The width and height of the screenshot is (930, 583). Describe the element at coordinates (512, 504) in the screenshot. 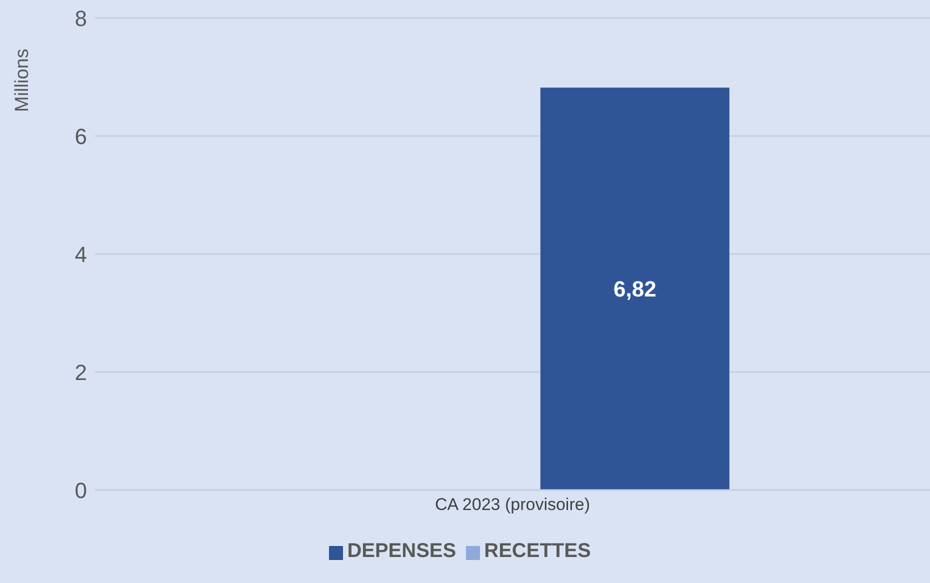

I see `x-tick-label: CA 2023 (provisoire)` at that location.